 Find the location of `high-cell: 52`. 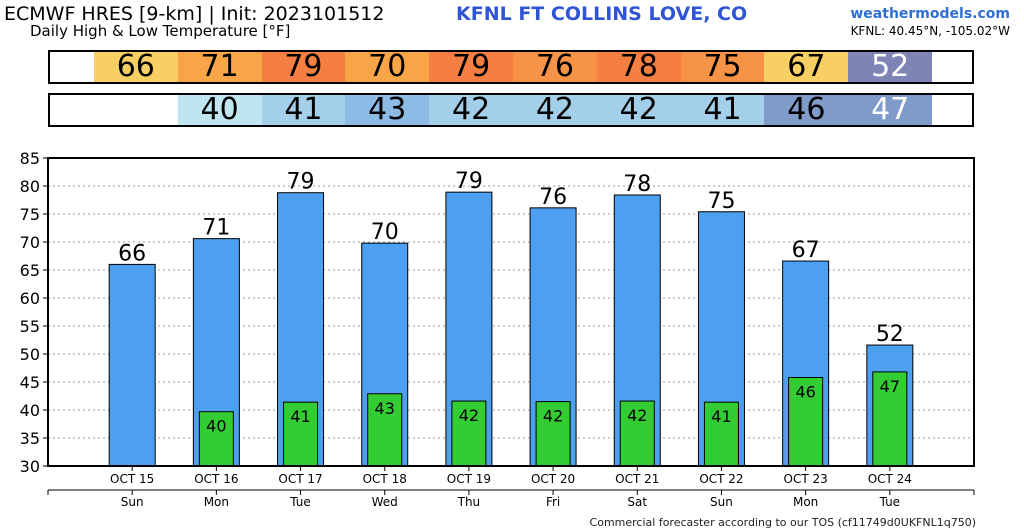

high-cell: 52 is located at coordinates (890, 67).